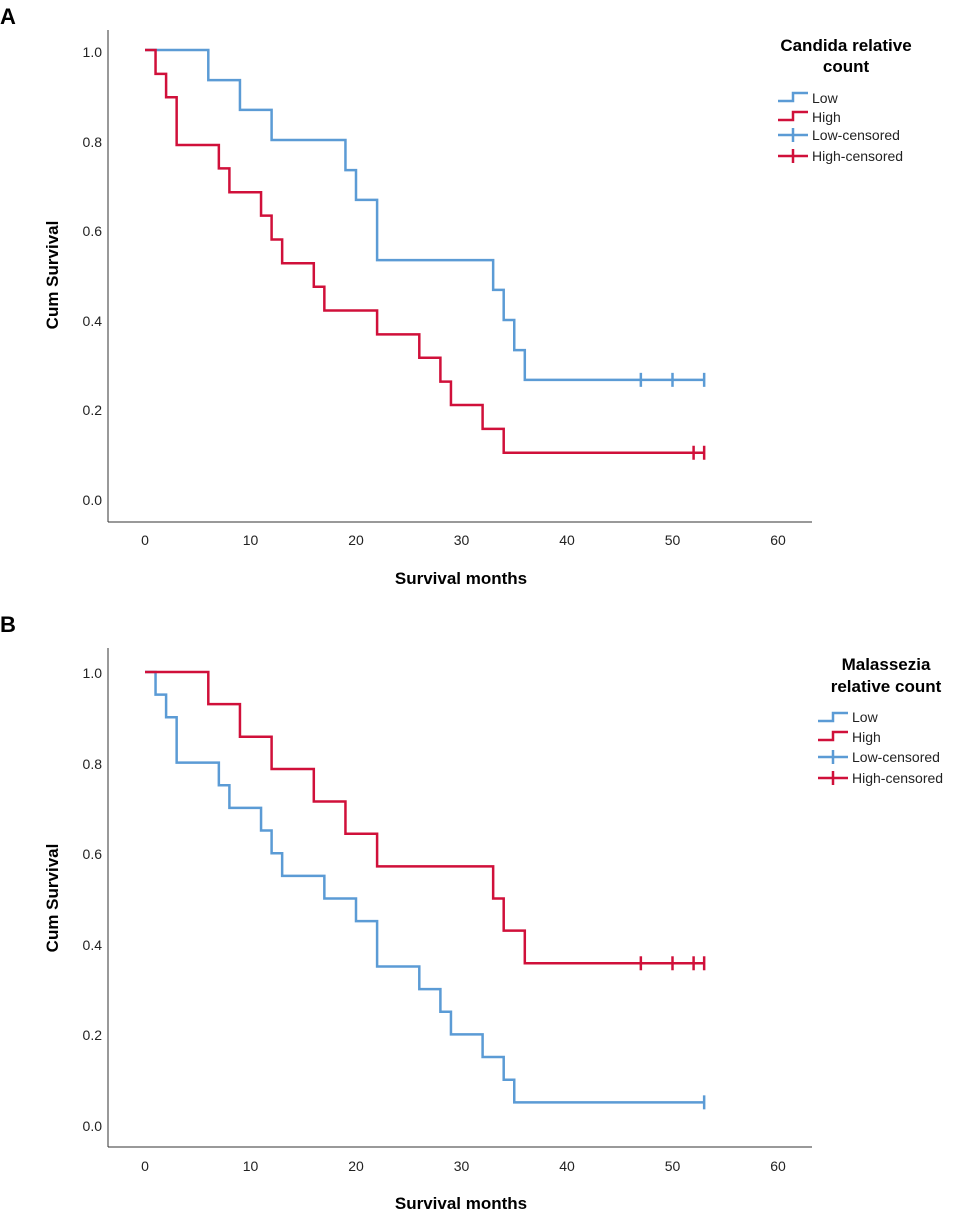  I want to click on panel-b-y-ticks: 0.0 0.2 0.4 0.6 0.8 1.0, so click(93, 899).